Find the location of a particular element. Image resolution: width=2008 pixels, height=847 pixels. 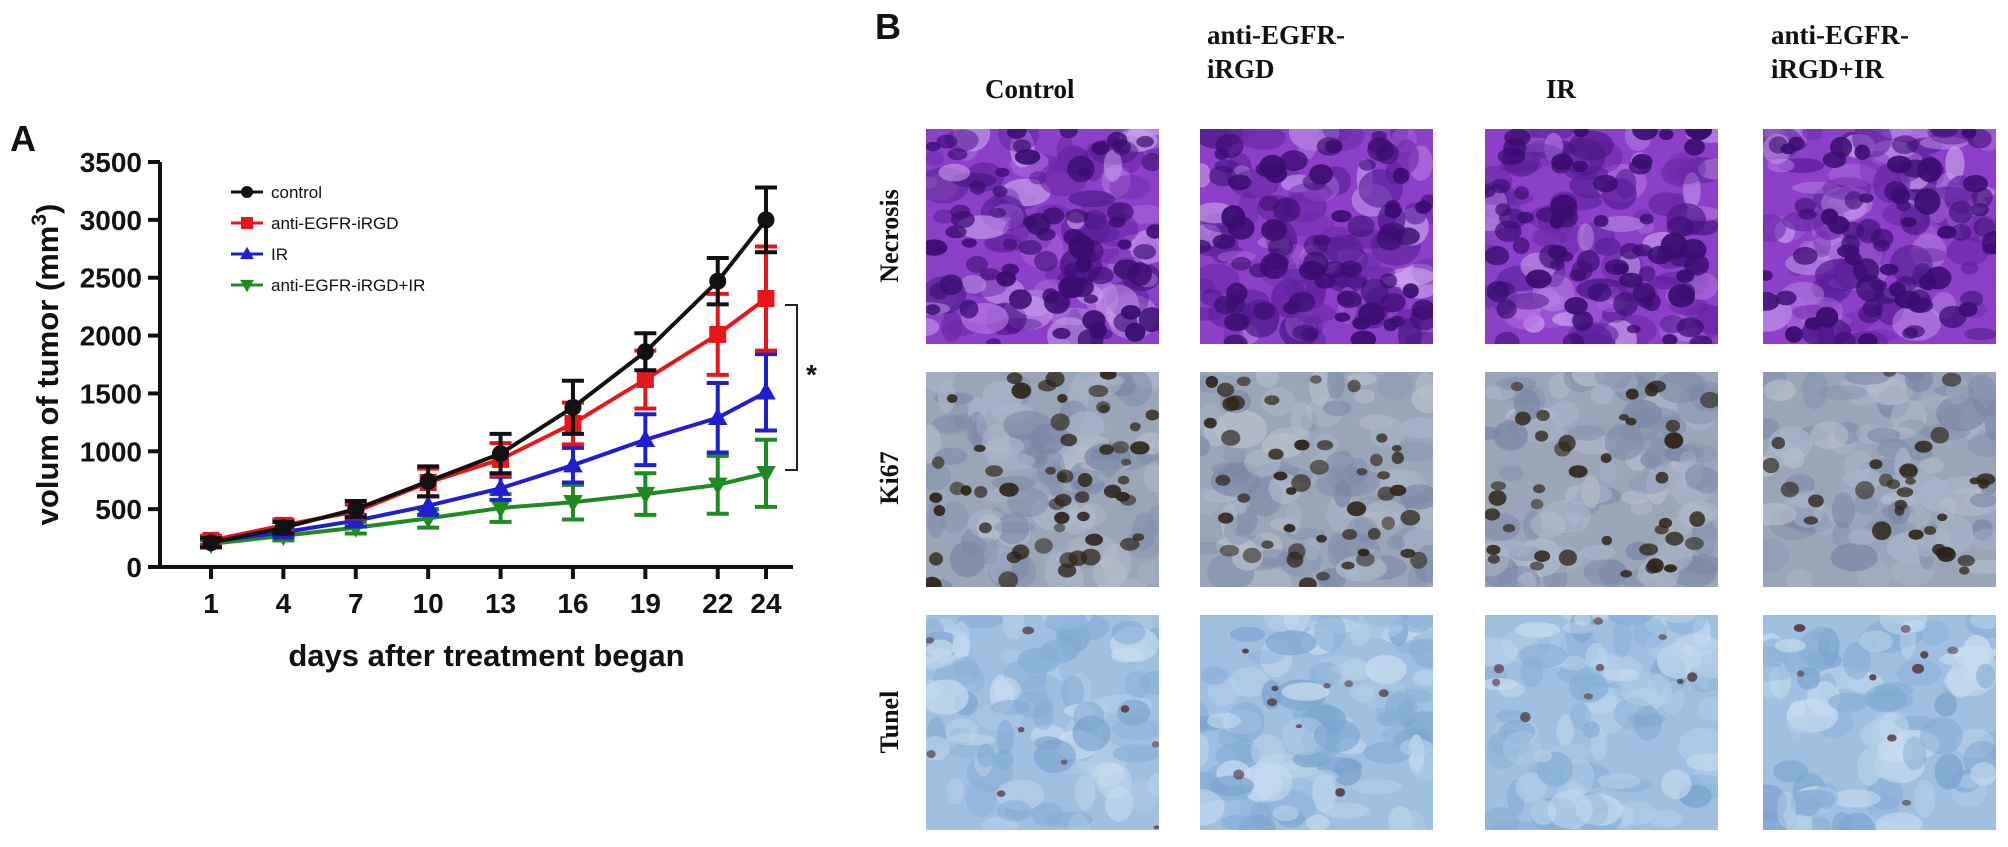

chart-series-group is located at coordinates (488, 370).